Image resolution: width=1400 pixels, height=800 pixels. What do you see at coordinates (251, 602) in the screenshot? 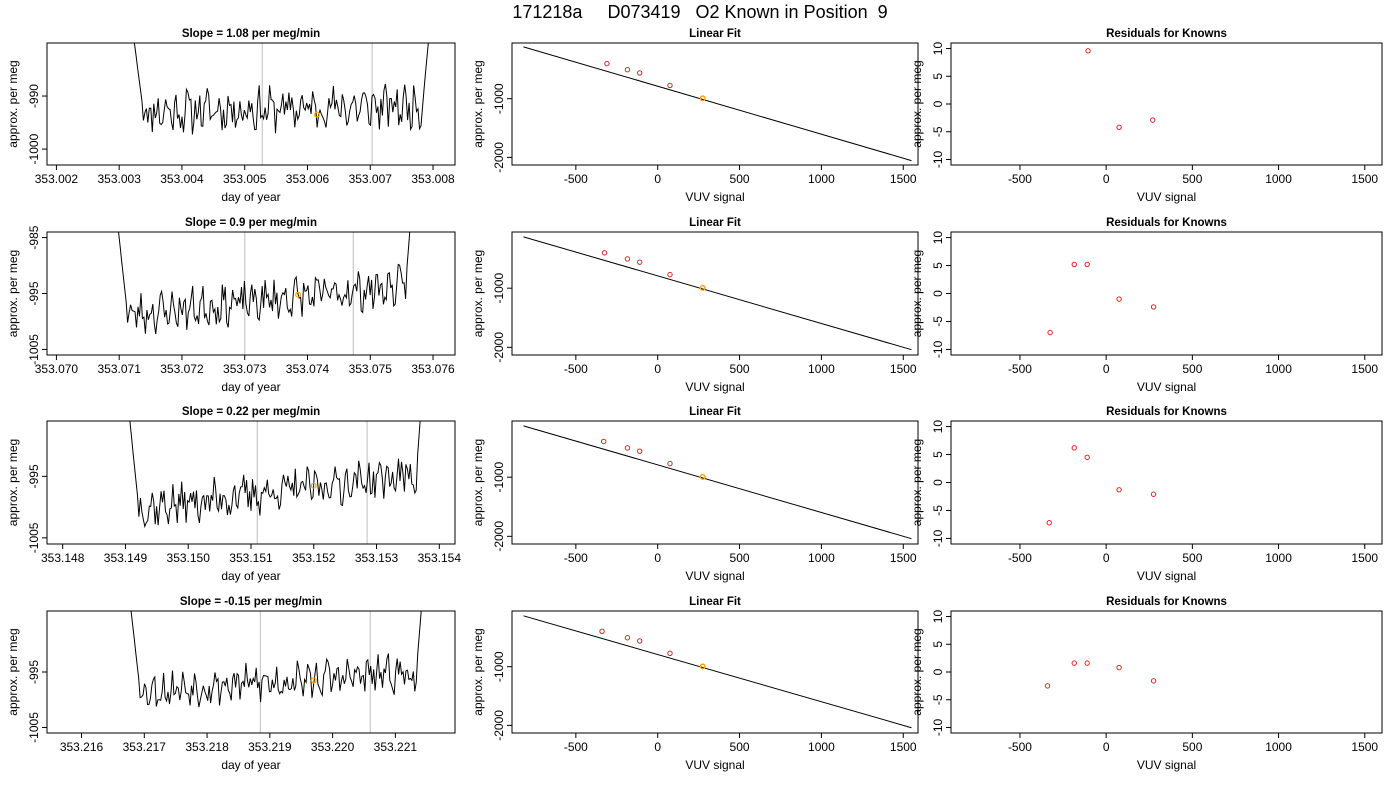
I see `panel-title: Slope = -0.15 per meg/min` at bounding box center [251, 602].